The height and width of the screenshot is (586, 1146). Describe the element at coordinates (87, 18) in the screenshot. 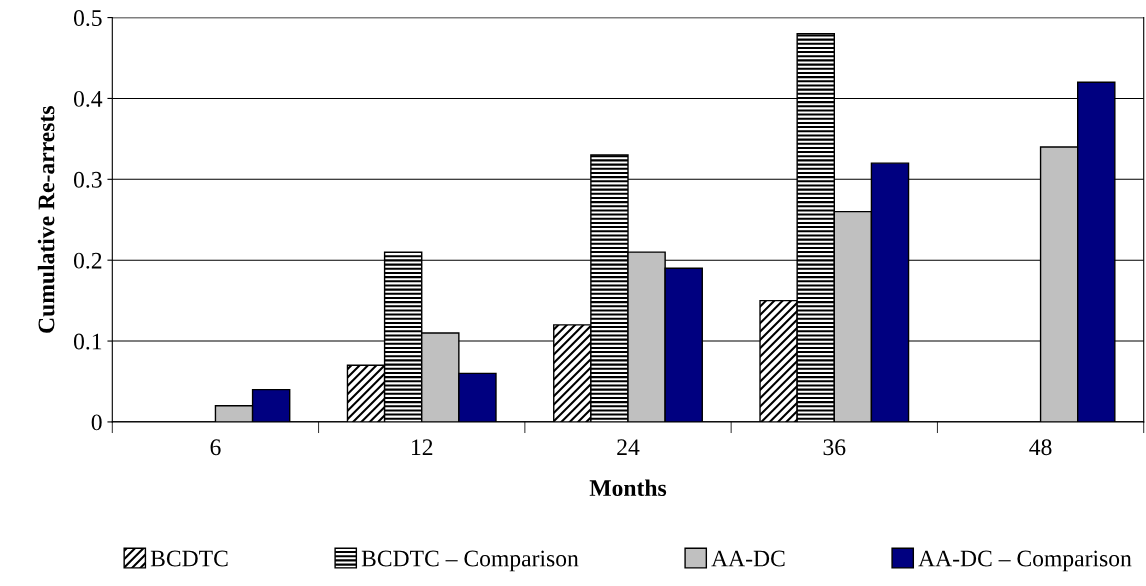

I see `y-tick-label: 0.5` at that location.